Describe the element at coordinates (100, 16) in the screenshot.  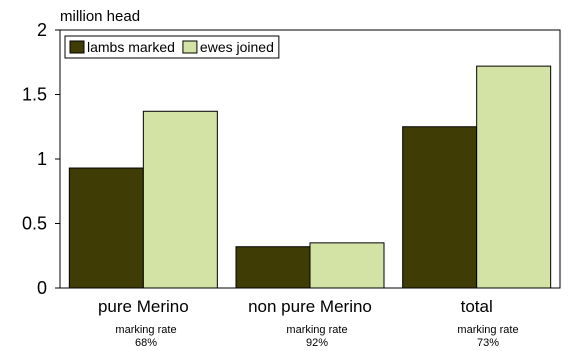
I see `y-axis-unit-label: million head` at that location.